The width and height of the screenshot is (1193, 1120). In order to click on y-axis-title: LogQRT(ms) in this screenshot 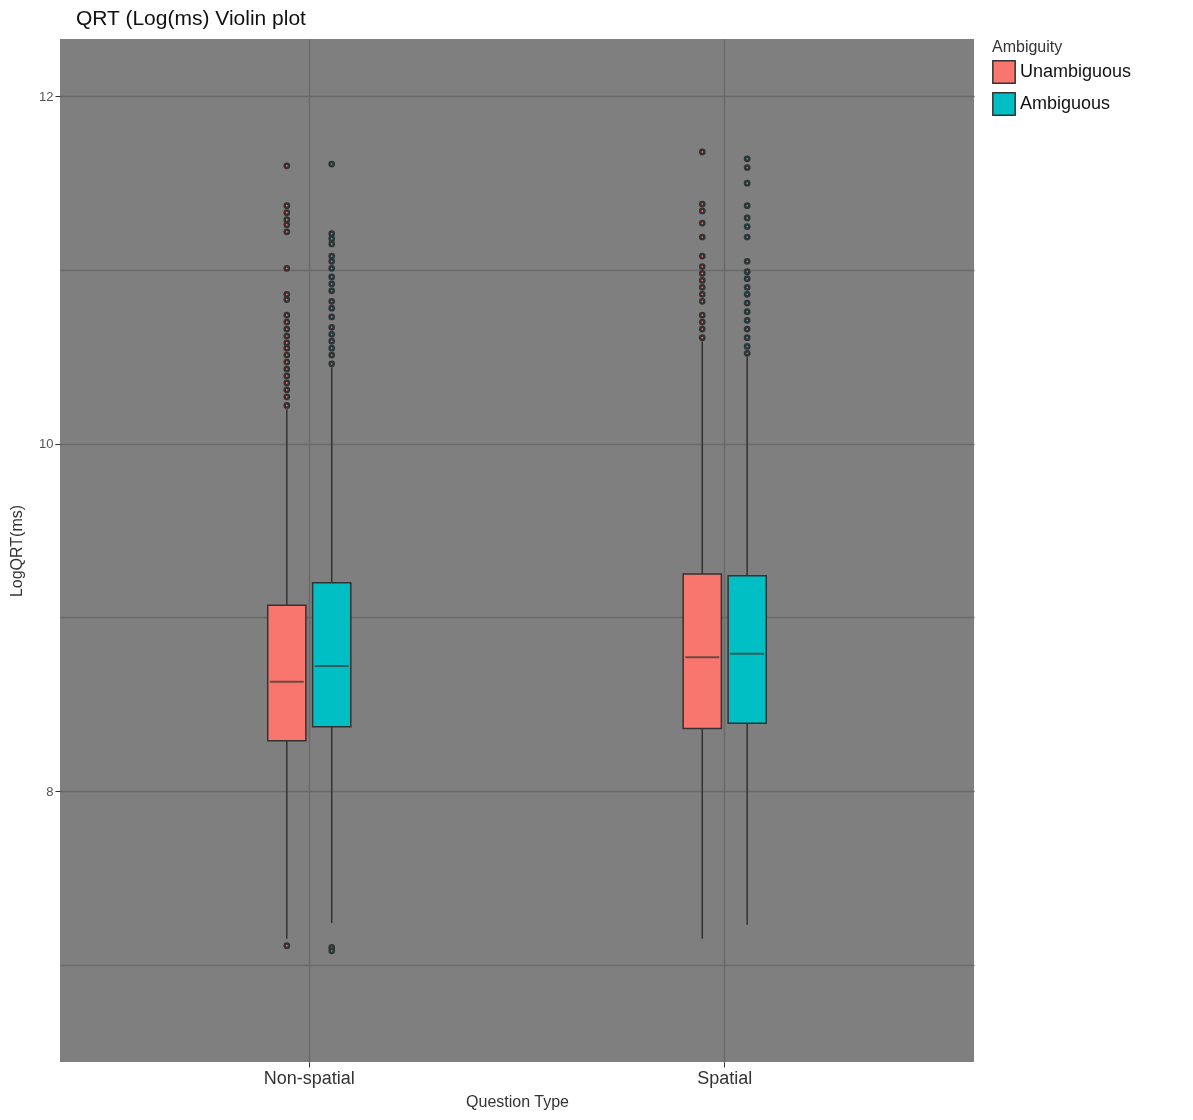, I will do `click(17, 551)`.